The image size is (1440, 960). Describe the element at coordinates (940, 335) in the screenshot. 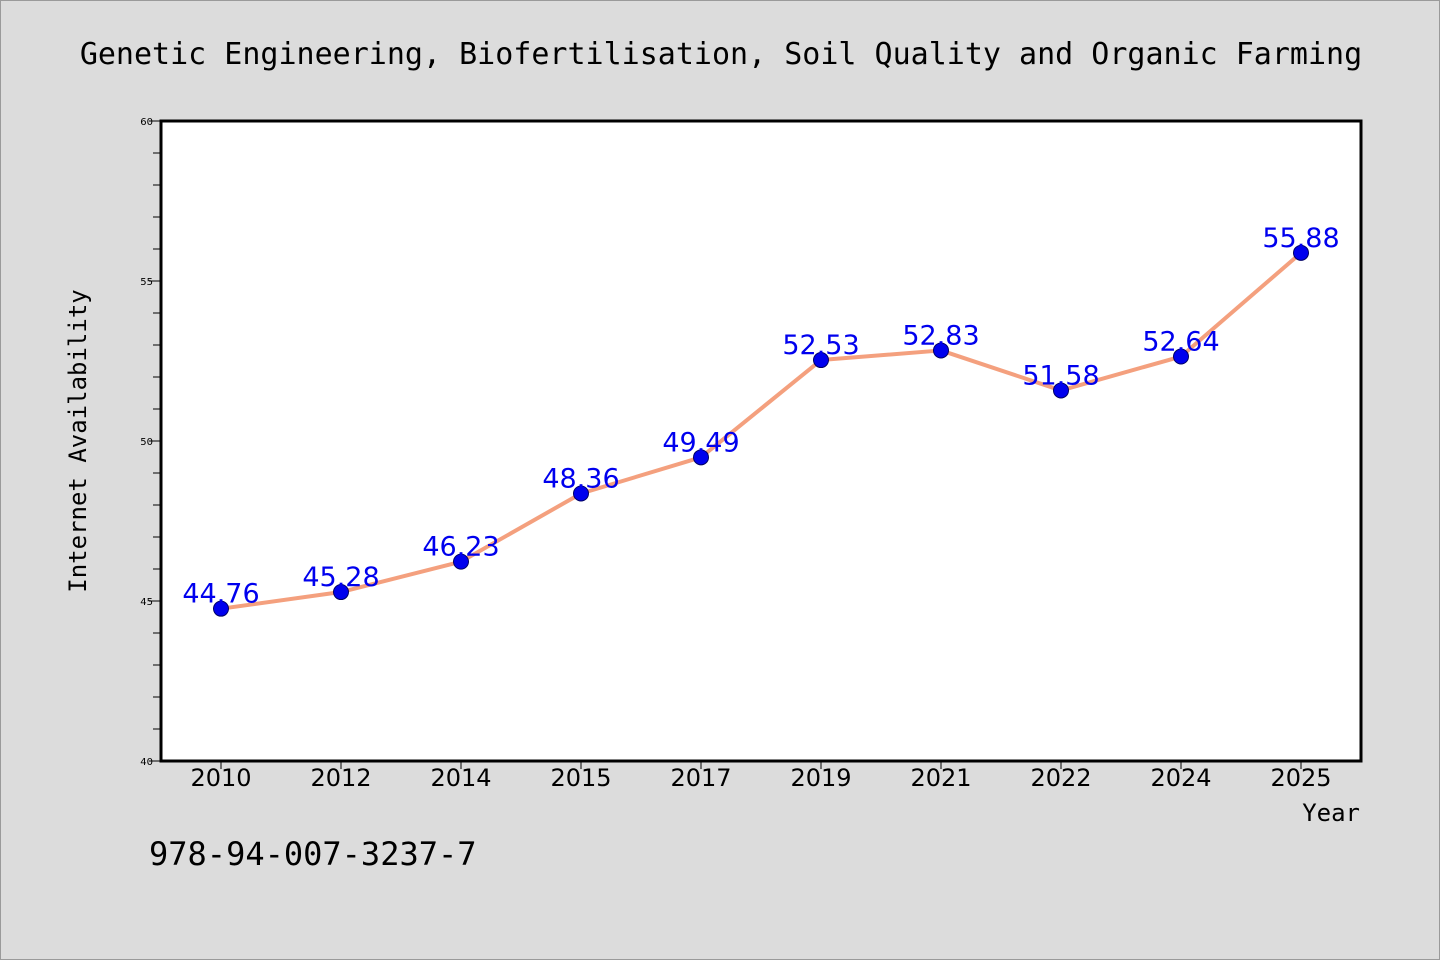

I see `data-label: 52.83` at that location.